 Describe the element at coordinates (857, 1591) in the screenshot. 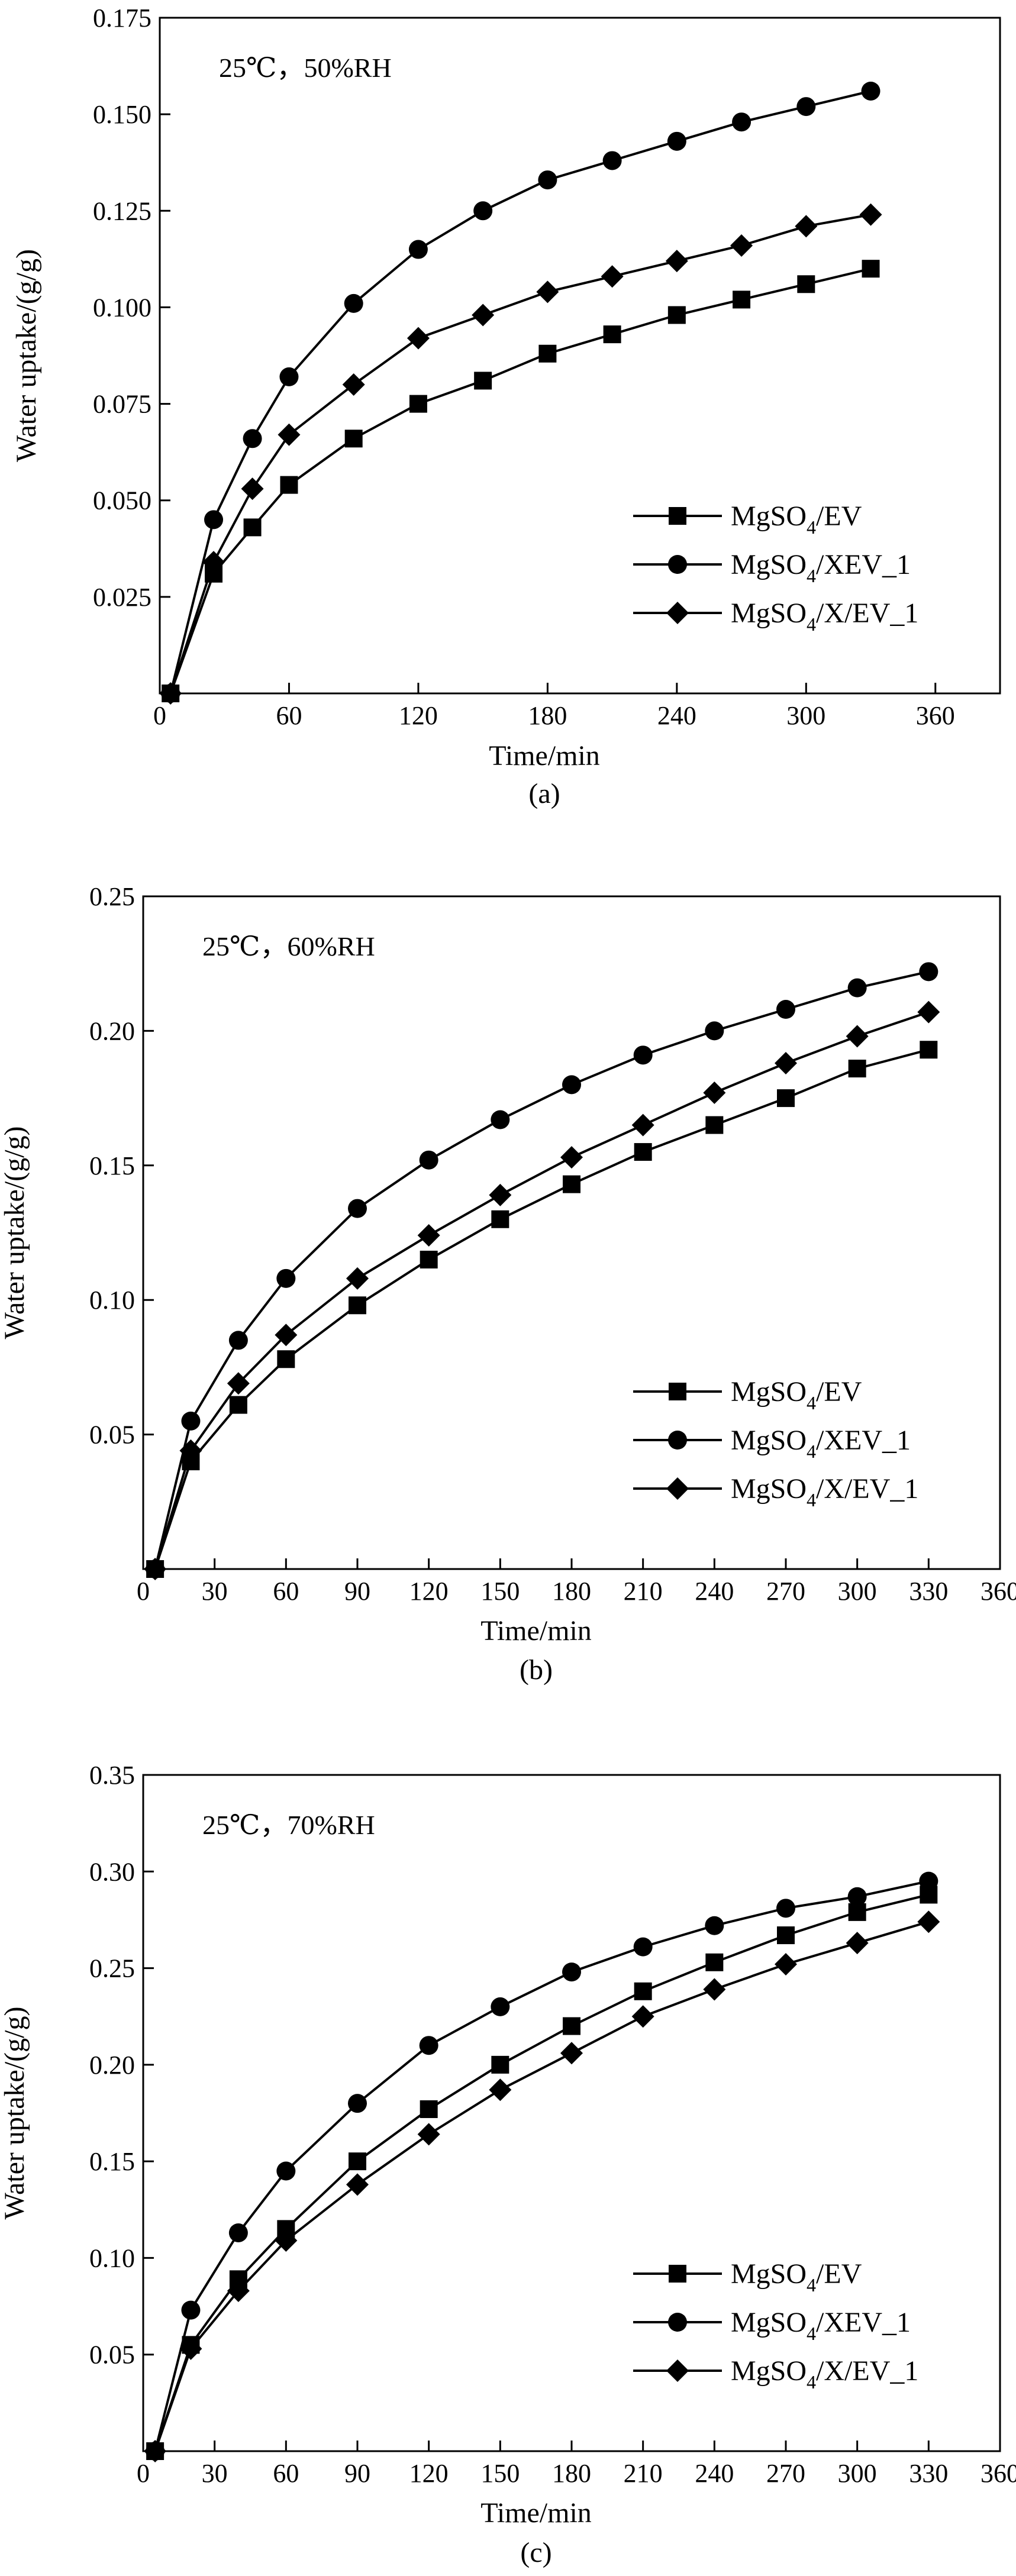

I see `panel-2-x-tick-label: 300` at that location.